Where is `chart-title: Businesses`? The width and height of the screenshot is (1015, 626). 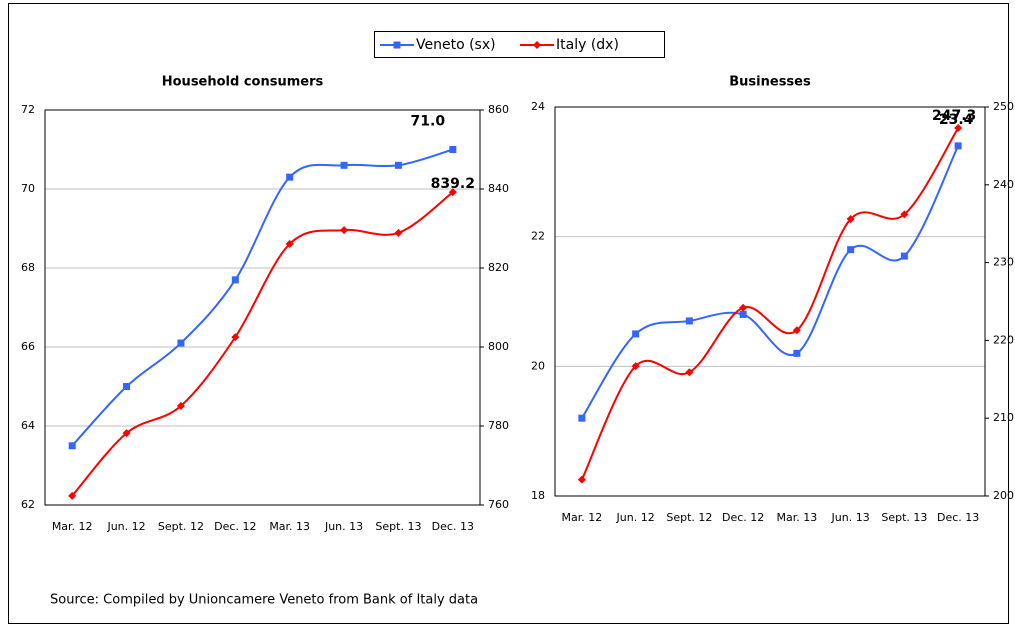 chart-title: Businesses is located at coordinates (770, 82).